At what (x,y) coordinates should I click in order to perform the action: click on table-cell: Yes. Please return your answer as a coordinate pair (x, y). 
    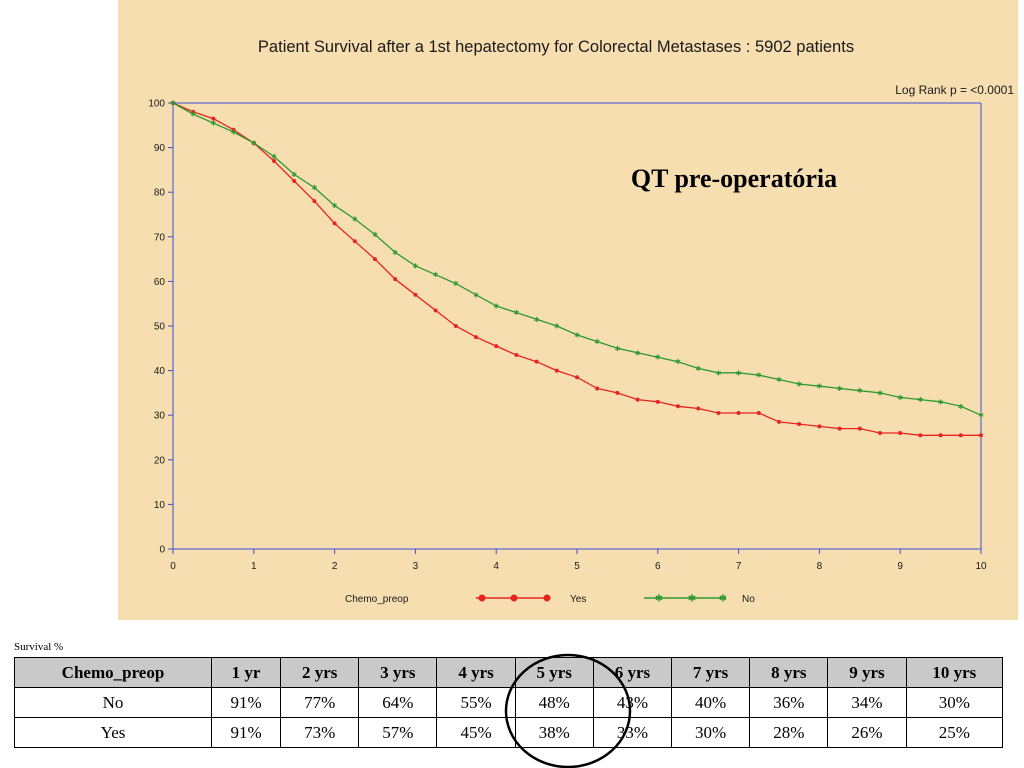
    Looking at the image, I should click on (113, 732).